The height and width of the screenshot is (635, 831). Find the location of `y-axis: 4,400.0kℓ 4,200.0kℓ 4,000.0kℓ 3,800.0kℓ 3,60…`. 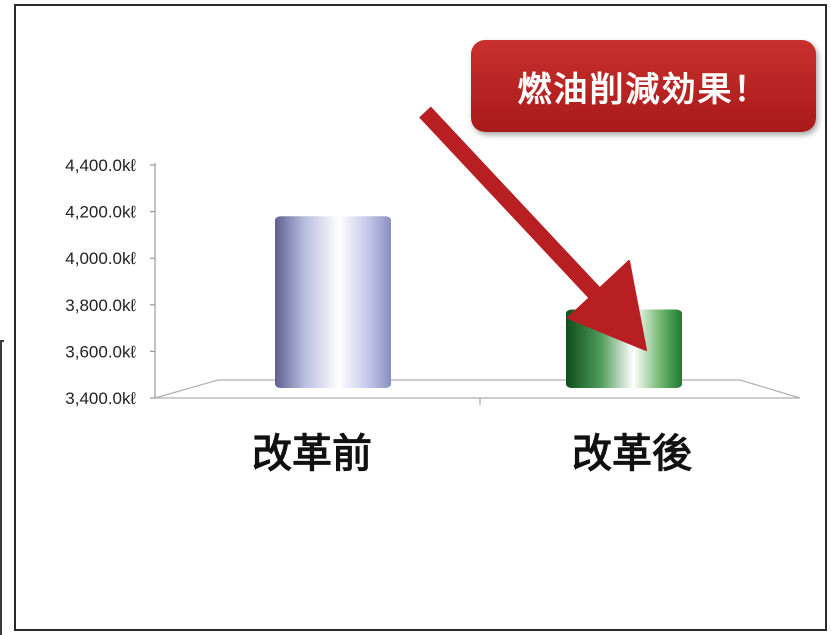

y-axis: 4,400.0kℓ 4,200.0kℓ 4,000.0kℓ 3,800.0kℓ 3,60… is located at coordinates (110, 282).